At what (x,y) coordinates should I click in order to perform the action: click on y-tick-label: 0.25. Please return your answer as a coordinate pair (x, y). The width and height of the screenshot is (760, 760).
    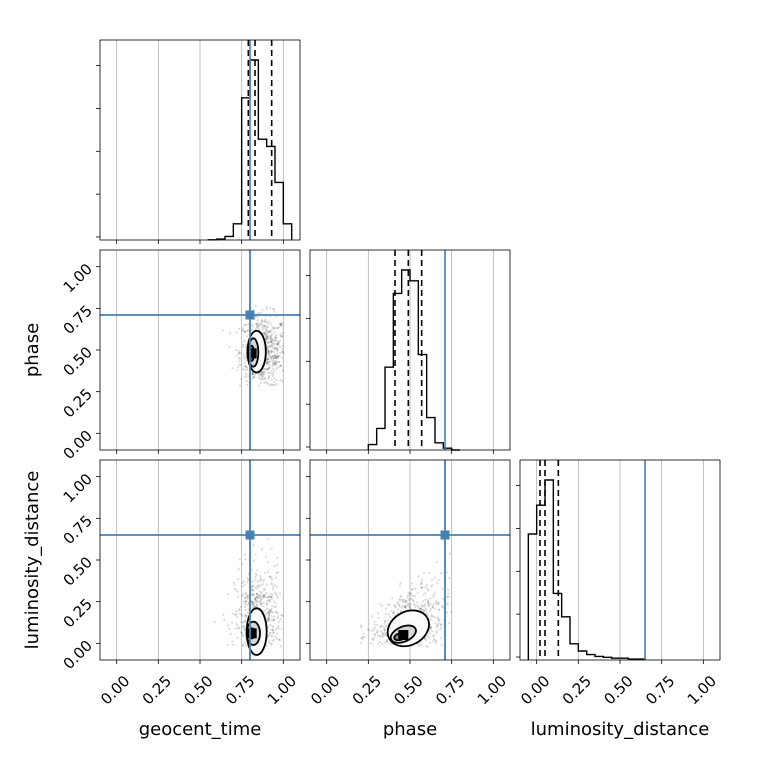
    Looking at the image, I should click on (78, 403).